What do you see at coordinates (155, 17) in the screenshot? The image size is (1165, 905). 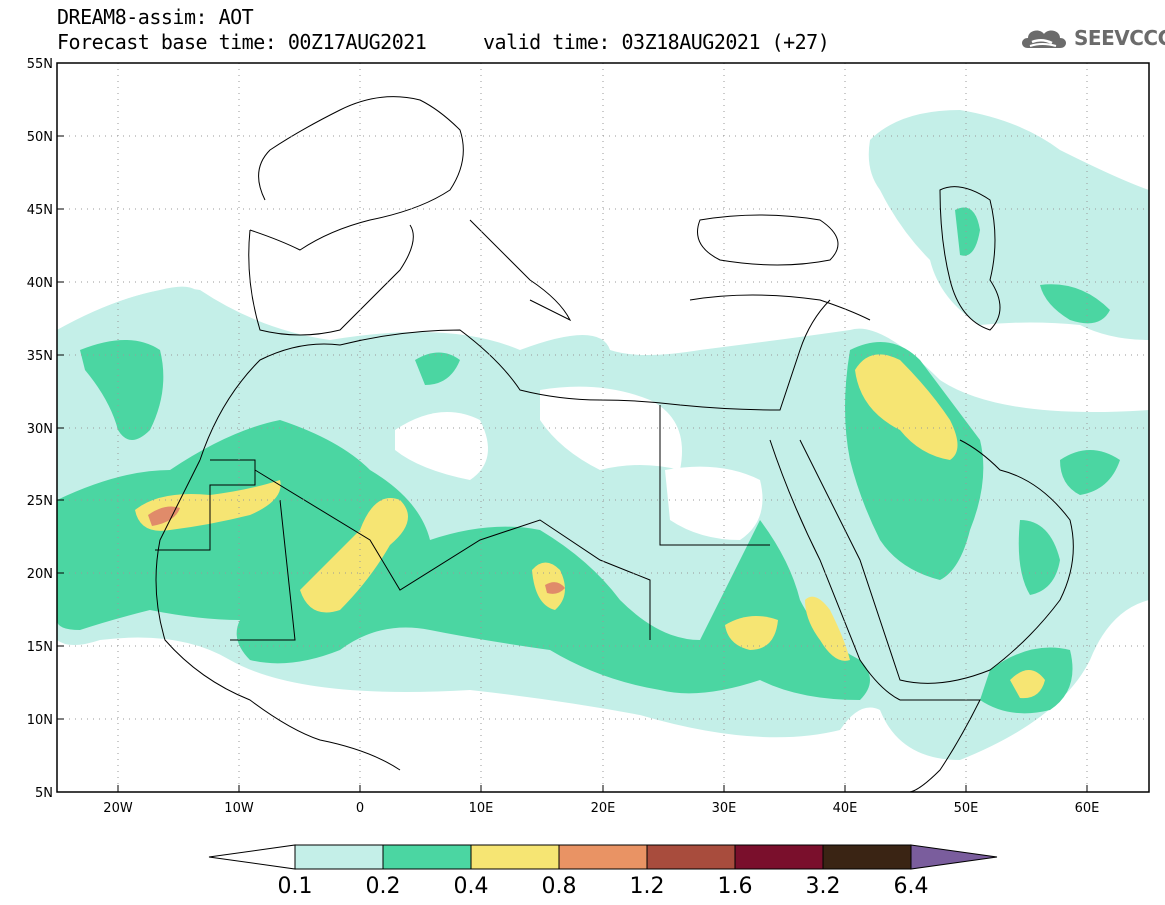 I see `title-model: DREAM8-assim: AOT` at bounding box center [155, 17].